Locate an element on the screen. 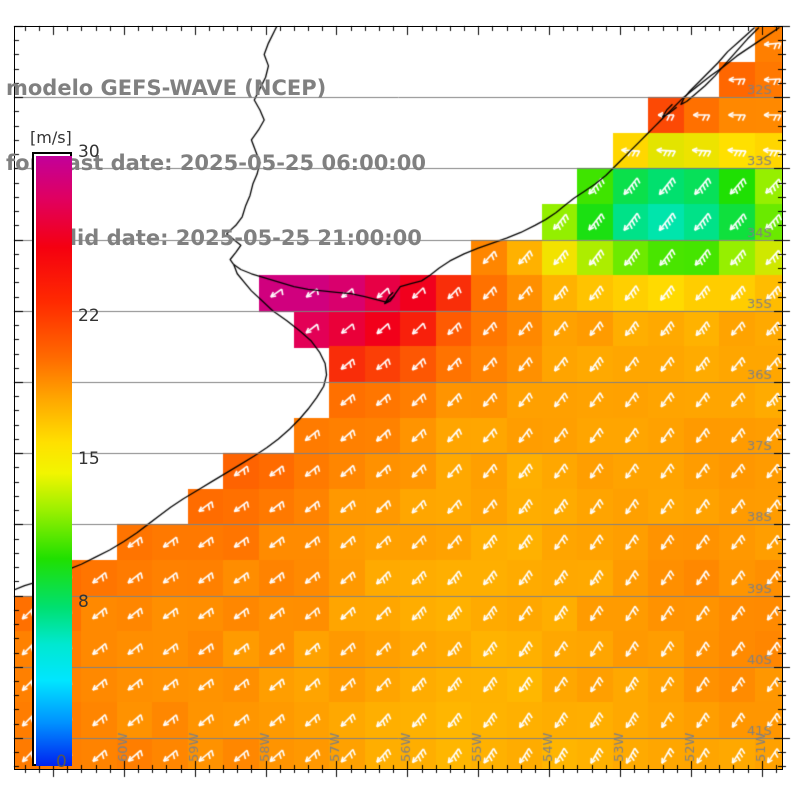 Image resolution: width=800 pixels, height=800 pixels. colorbar is located at coordinates (52, 459).